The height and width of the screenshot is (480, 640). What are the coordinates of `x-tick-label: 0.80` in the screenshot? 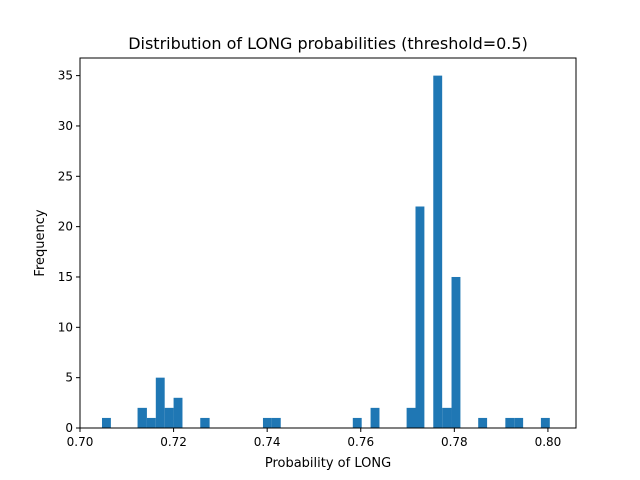 It's located at (548, 442).